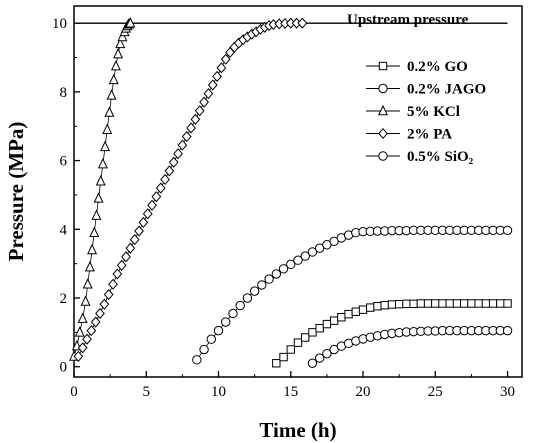 The height and width of the screenshot is (443, 536). Describe the element at coordinates (147, 392) in the screenshot. I see `x-tick-label: 5` at that location.